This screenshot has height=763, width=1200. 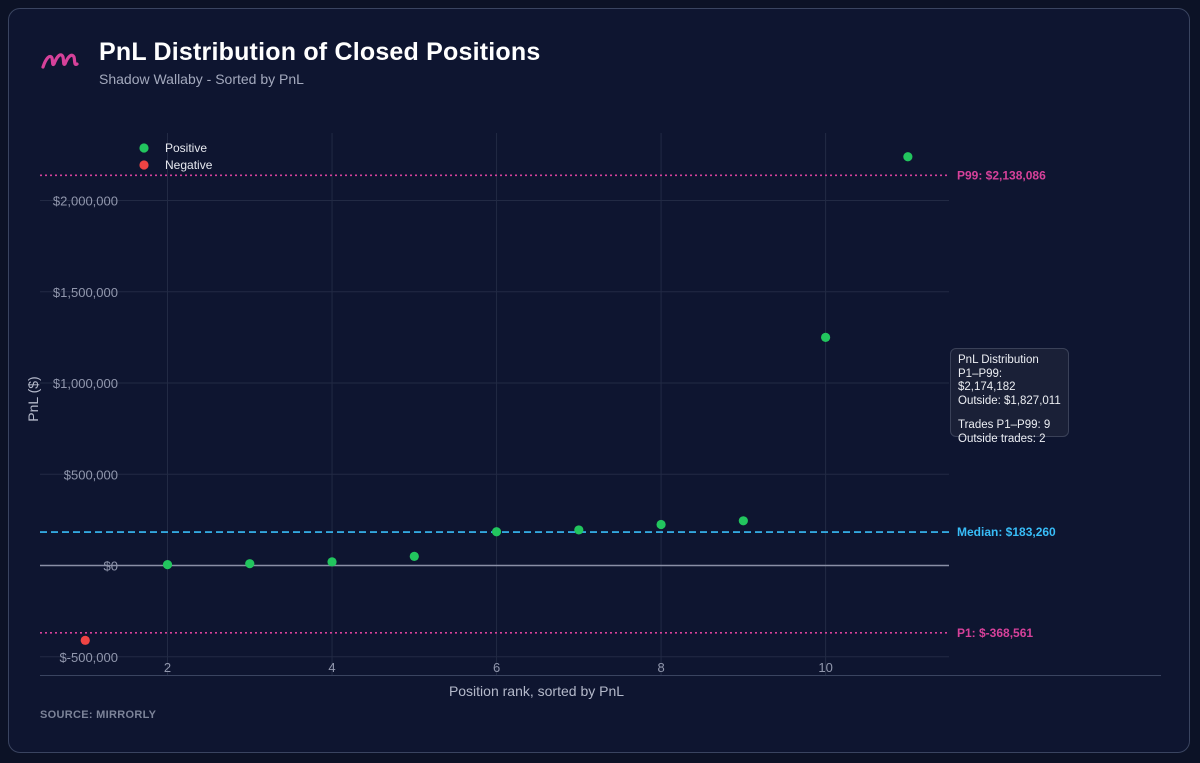 I want to click on legend: Positive Negative, so click(x=176, y=156).